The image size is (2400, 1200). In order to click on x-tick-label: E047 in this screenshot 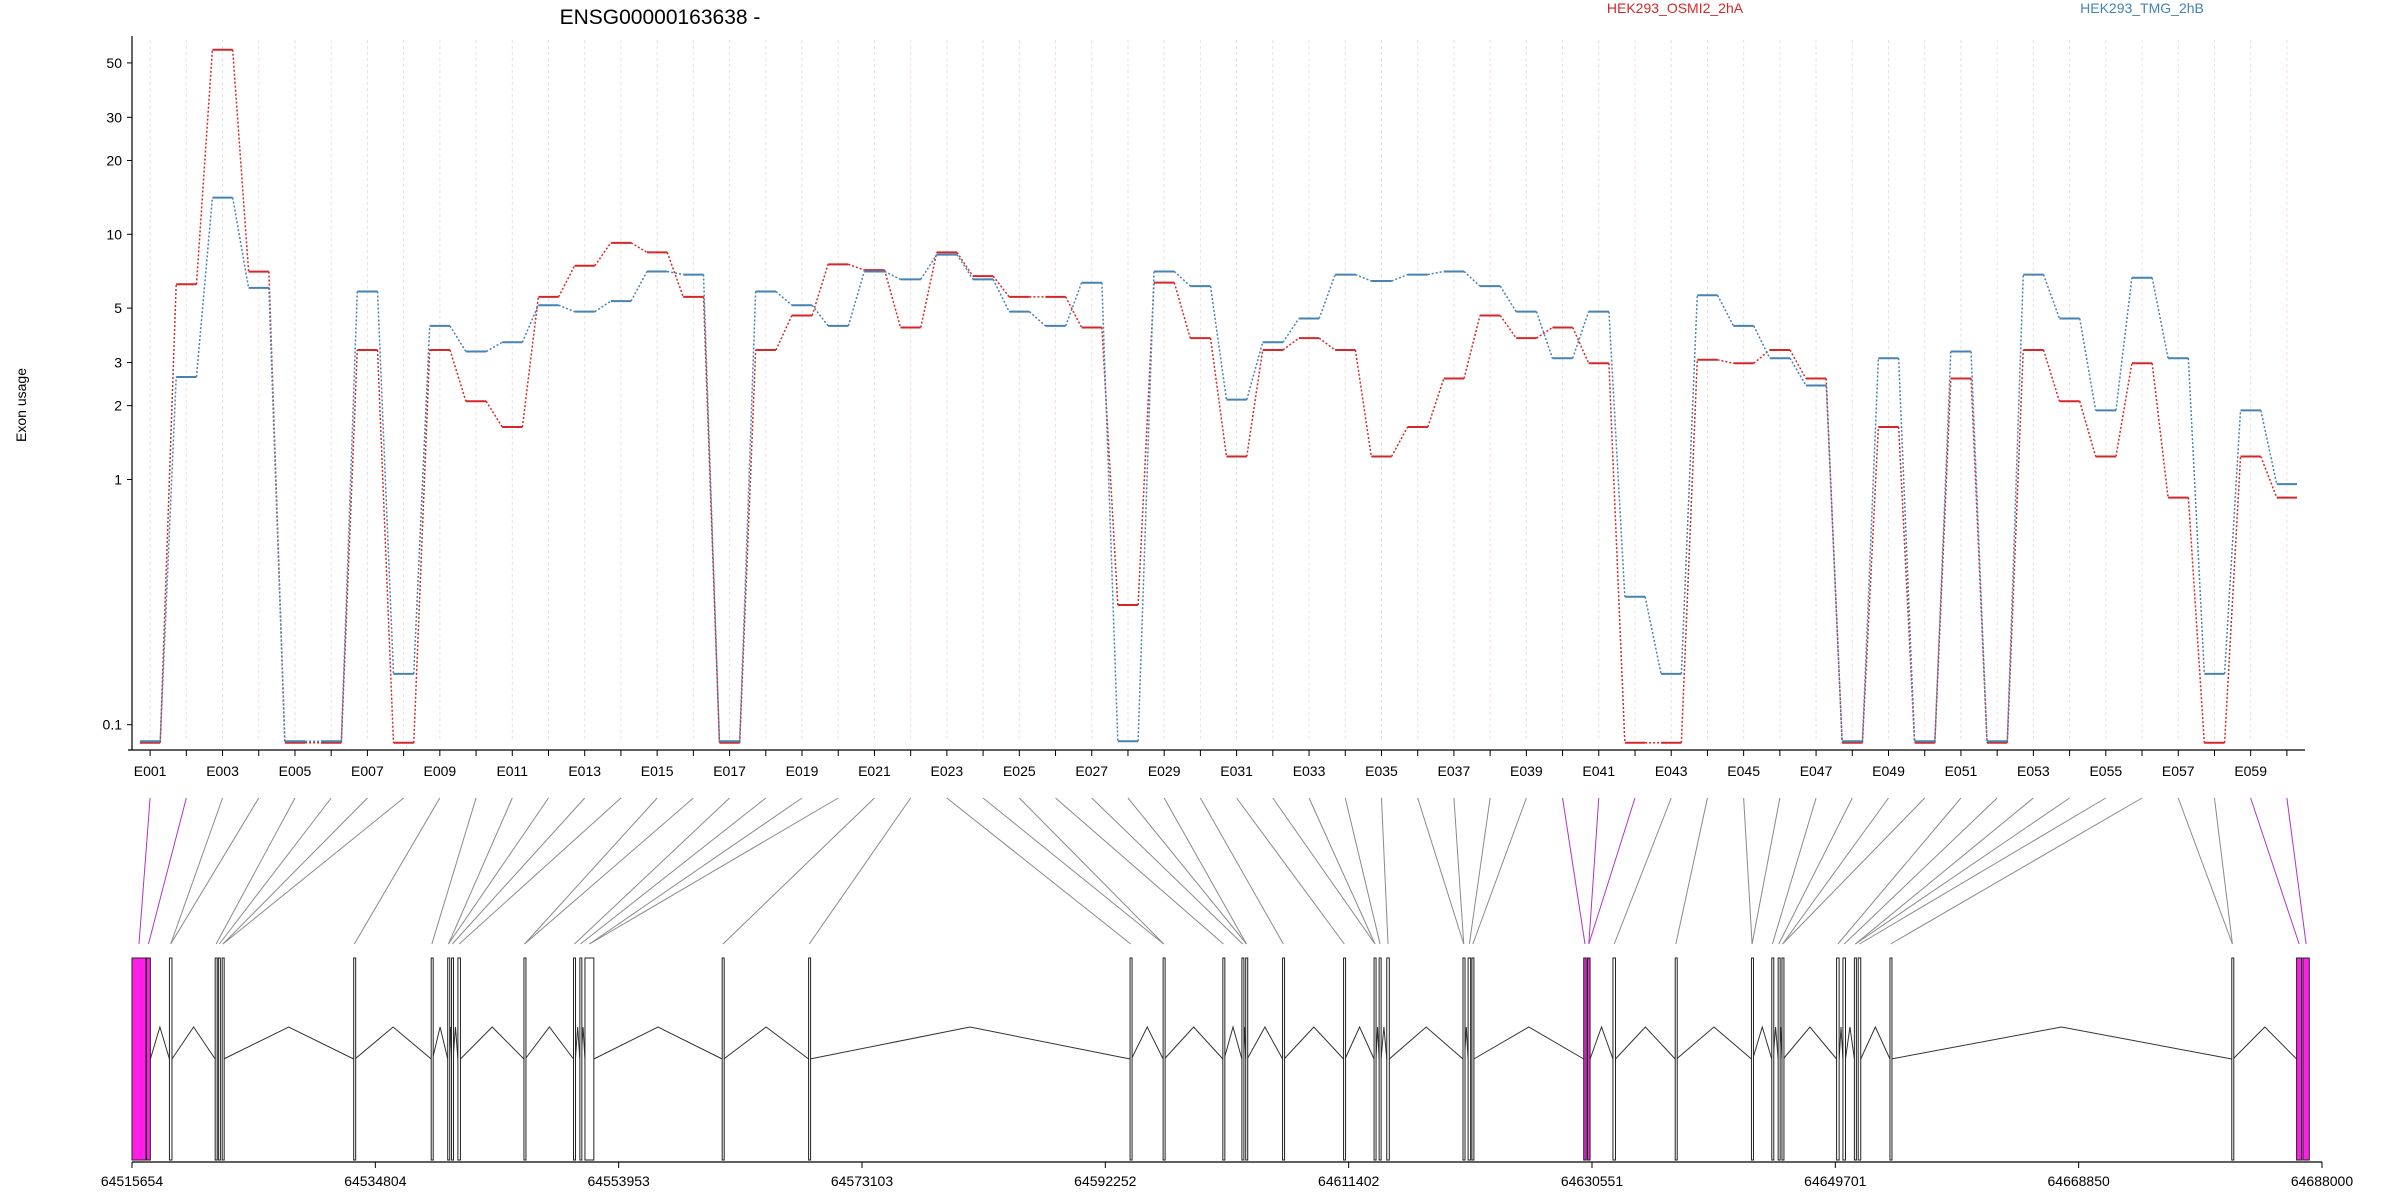, I will do `click(1816, 771)`.